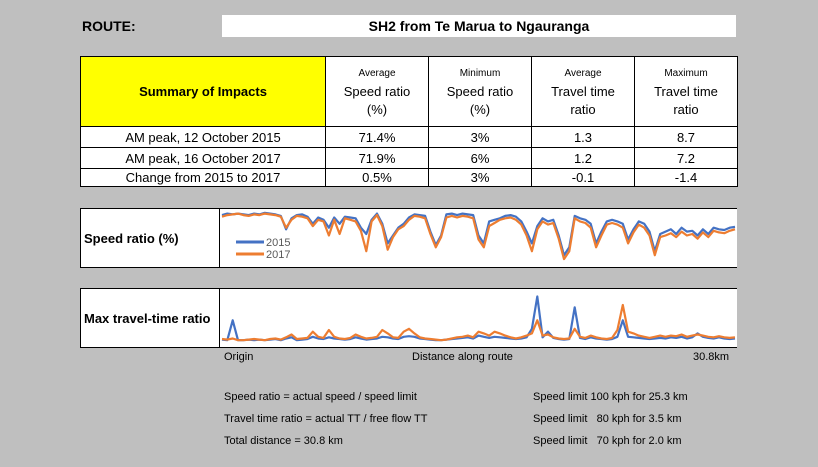 This screenshot has width=818, height=467. Describe the element at coordinates (686, 109) in the screenshot. I see `col-head-4-line2: ratio` at that location.